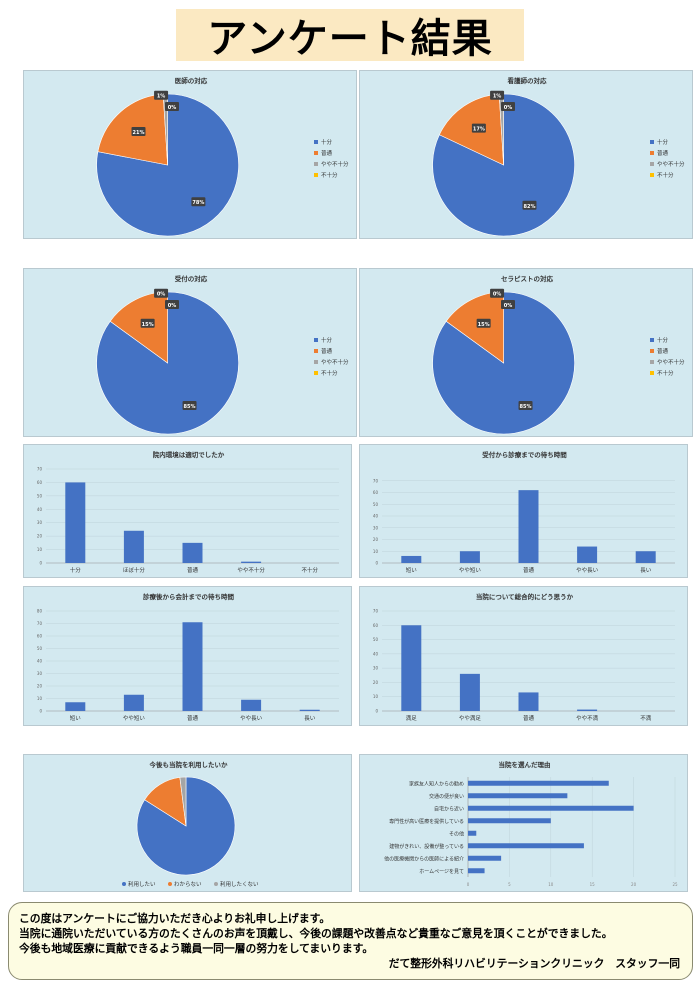  What do you see at coordinates (634, 884) in the screenshot?
I see `x-tick-label: 20` at bounding box center [634, 884].